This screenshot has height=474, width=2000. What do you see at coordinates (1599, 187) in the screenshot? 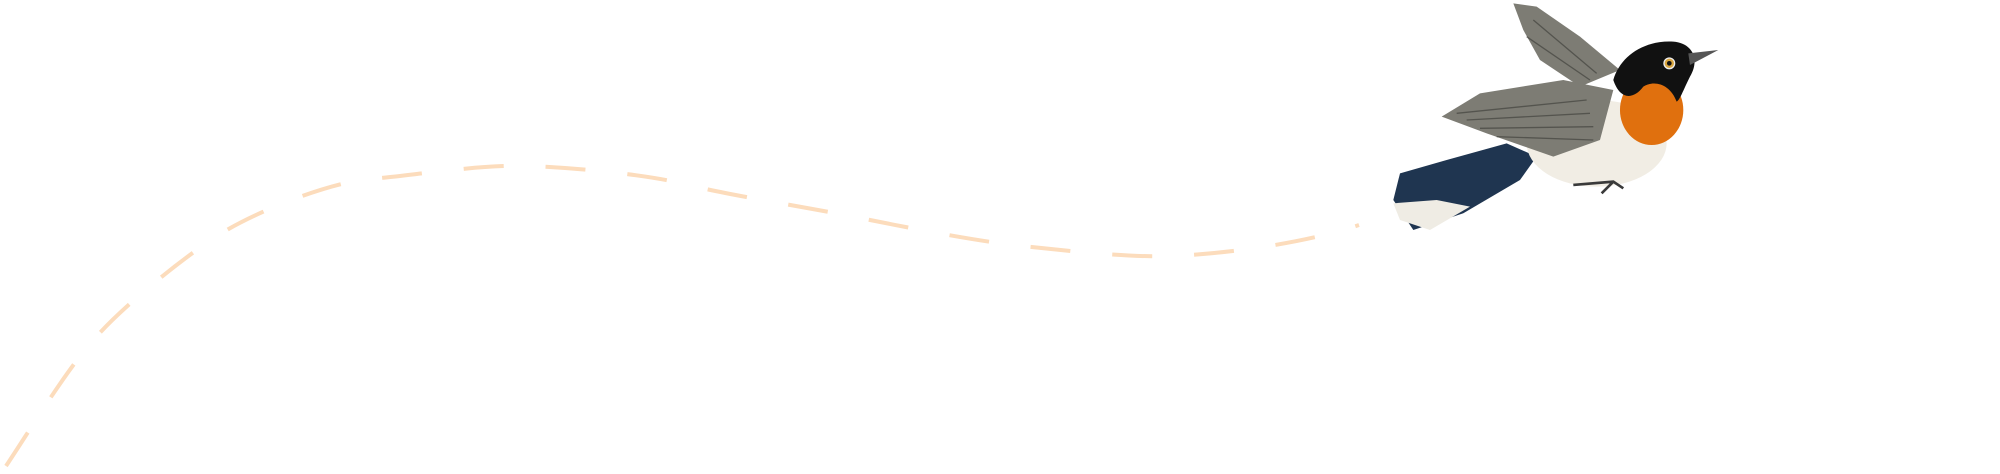
I see `bird-legs` at bounding box center [1599, 187].